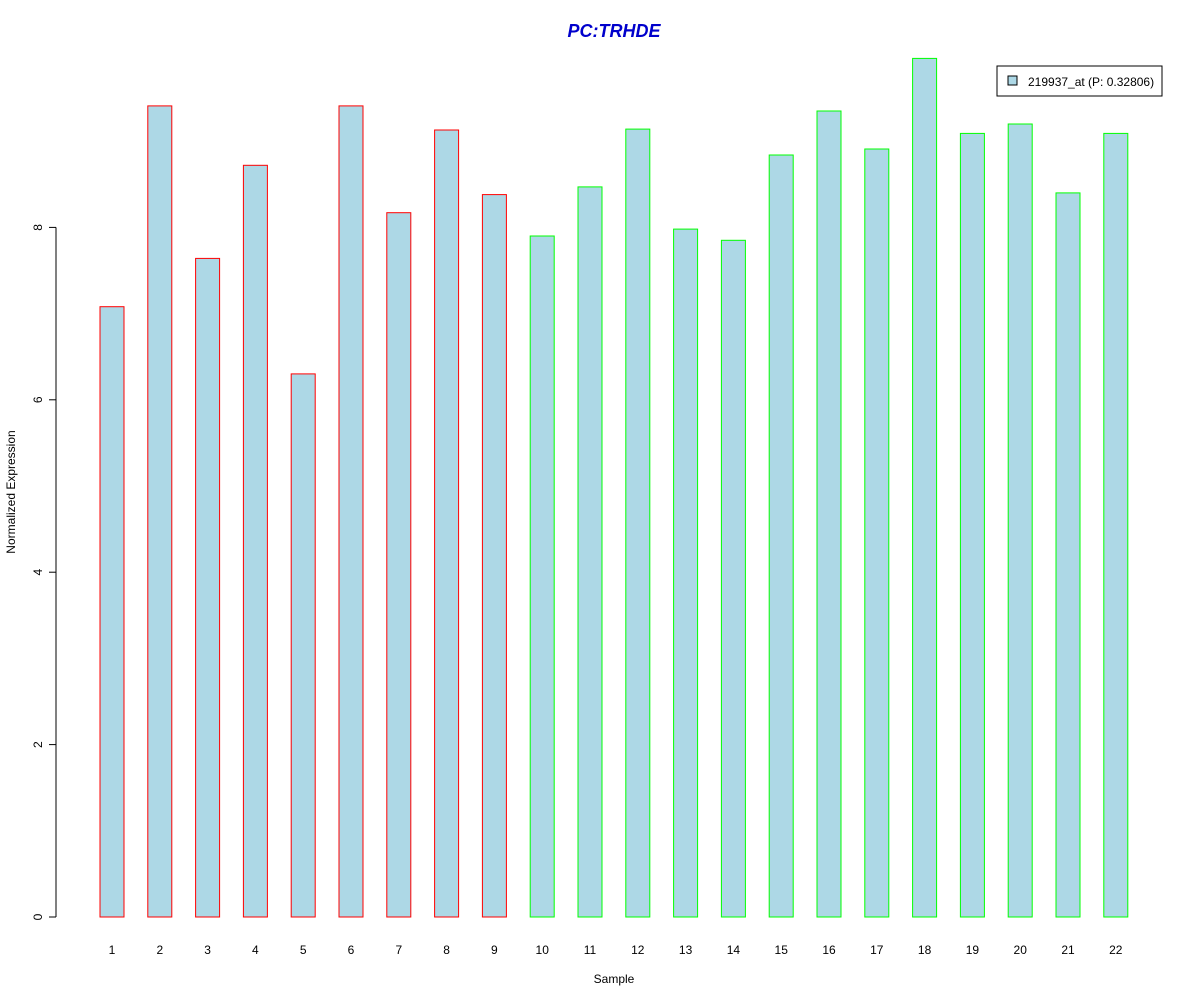  I want to click on legend-label: 219937_at (P: 0.32806), so click(1091, 82).